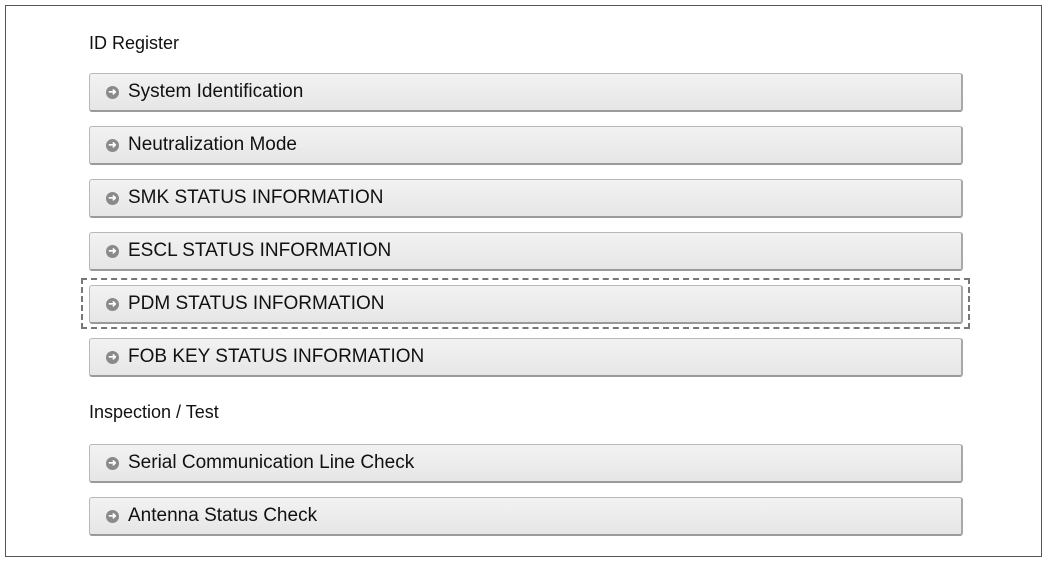 The height and width of the screenshot is (565, 1050). I want to click on fob-key-status-button: ➜ FOB KEY STATUS INFORMATION, so click(526, 357).